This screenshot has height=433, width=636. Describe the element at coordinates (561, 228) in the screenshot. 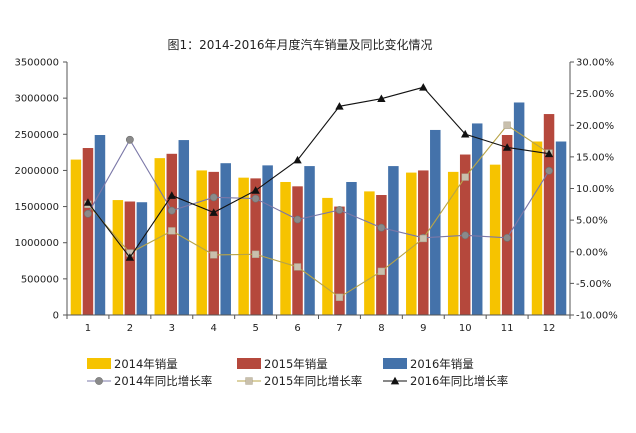

I see `bar-2016年销量-12` at that location.